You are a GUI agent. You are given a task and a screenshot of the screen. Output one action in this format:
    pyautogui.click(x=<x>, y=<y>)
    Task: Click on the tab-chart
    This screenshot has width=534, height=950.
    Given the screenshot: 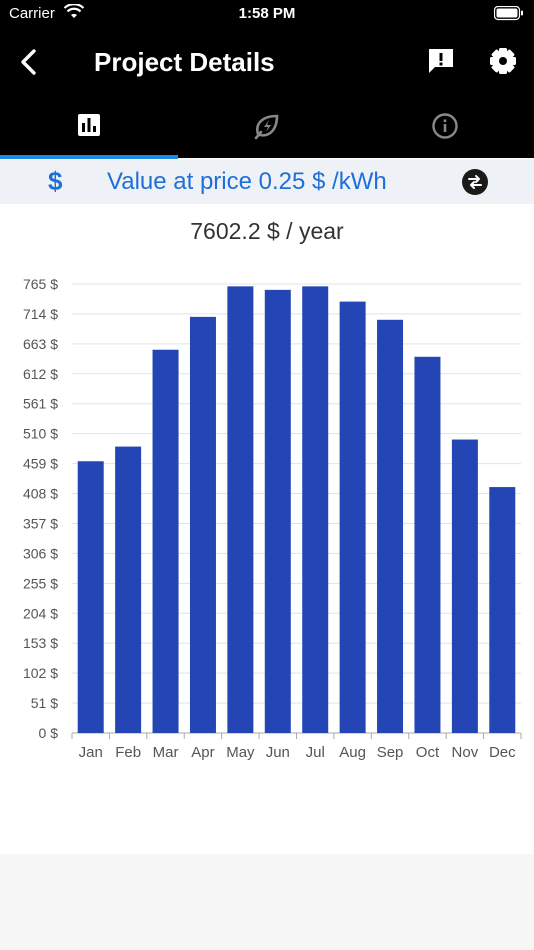 What is the action you would take?
    pyautogui.click(x=89, y=131)
    